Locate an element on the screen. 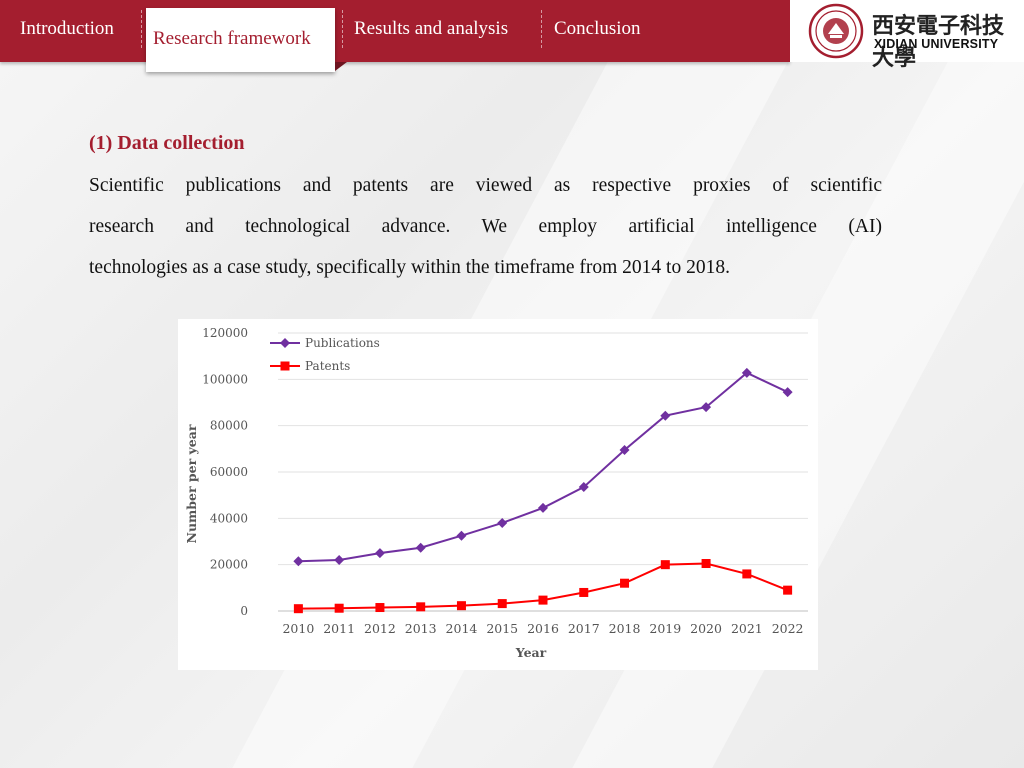 The image size is (1024, 768). y-tick-label: 100000 is located at coordinates (225, 379).